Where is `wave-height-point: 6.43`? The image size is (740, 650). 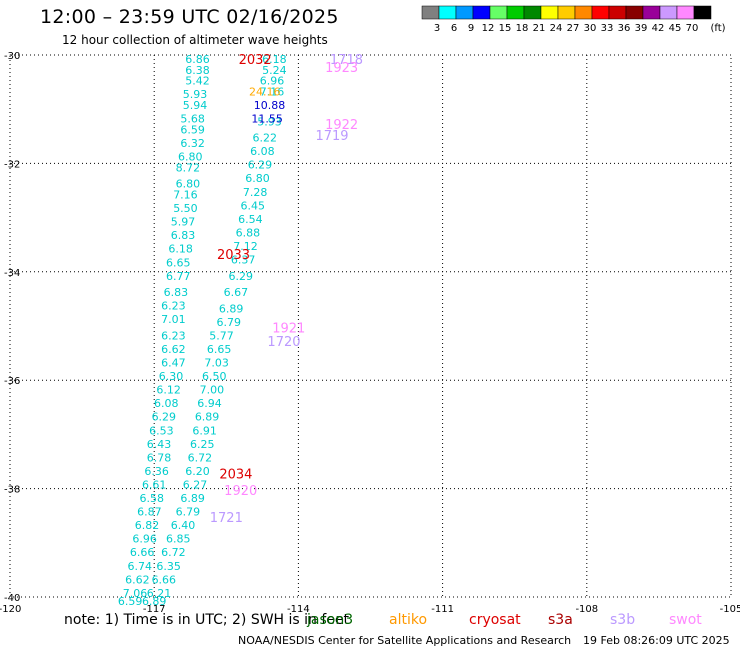
wave-height-point: 6.43 is located at coordinates (159, 444).